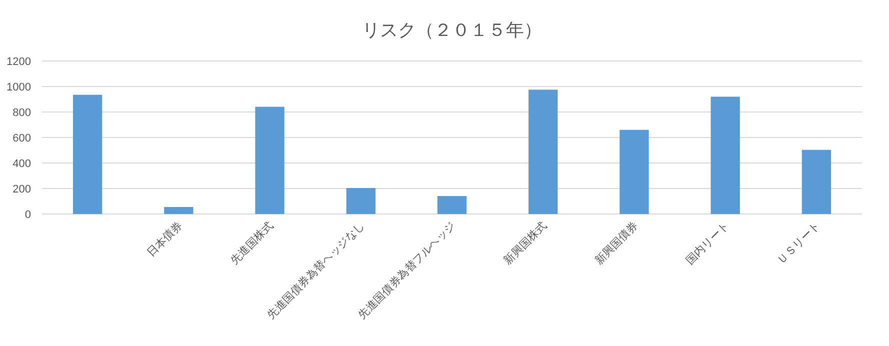  Describe the element at coordinates (616, 243) in the screenshot. I see `x-tick-label: 新興国債券` at that location.